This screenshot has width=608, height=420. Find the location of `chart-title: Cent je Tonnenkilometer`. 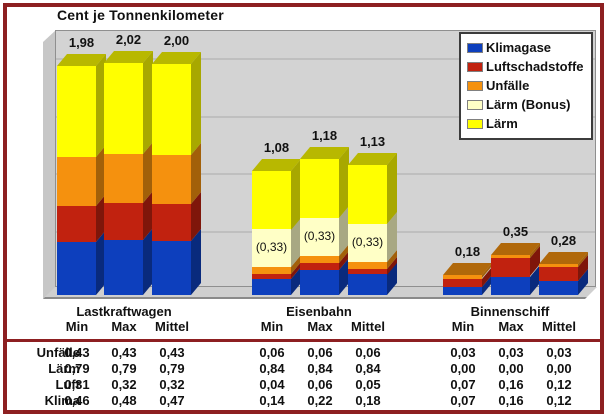

chart-title: Cent je Tonnenkilometer is located at coordinates (140, 15).